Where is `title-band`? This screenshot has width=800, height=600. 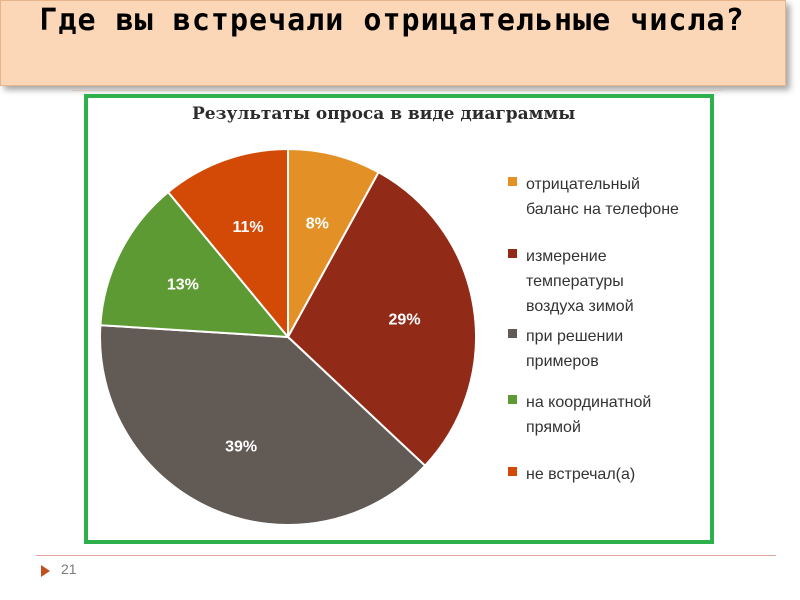 title-band is located at coordinates (393, 43).